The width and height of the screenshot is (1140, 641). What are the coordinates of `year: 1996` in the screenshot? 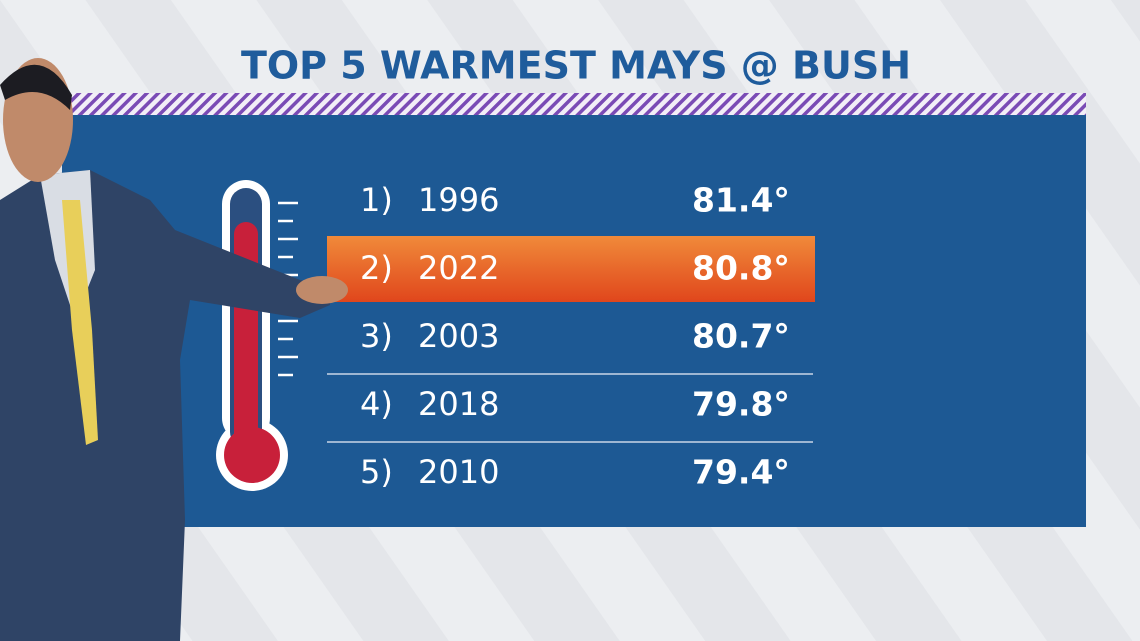 It's located at (458, 200).